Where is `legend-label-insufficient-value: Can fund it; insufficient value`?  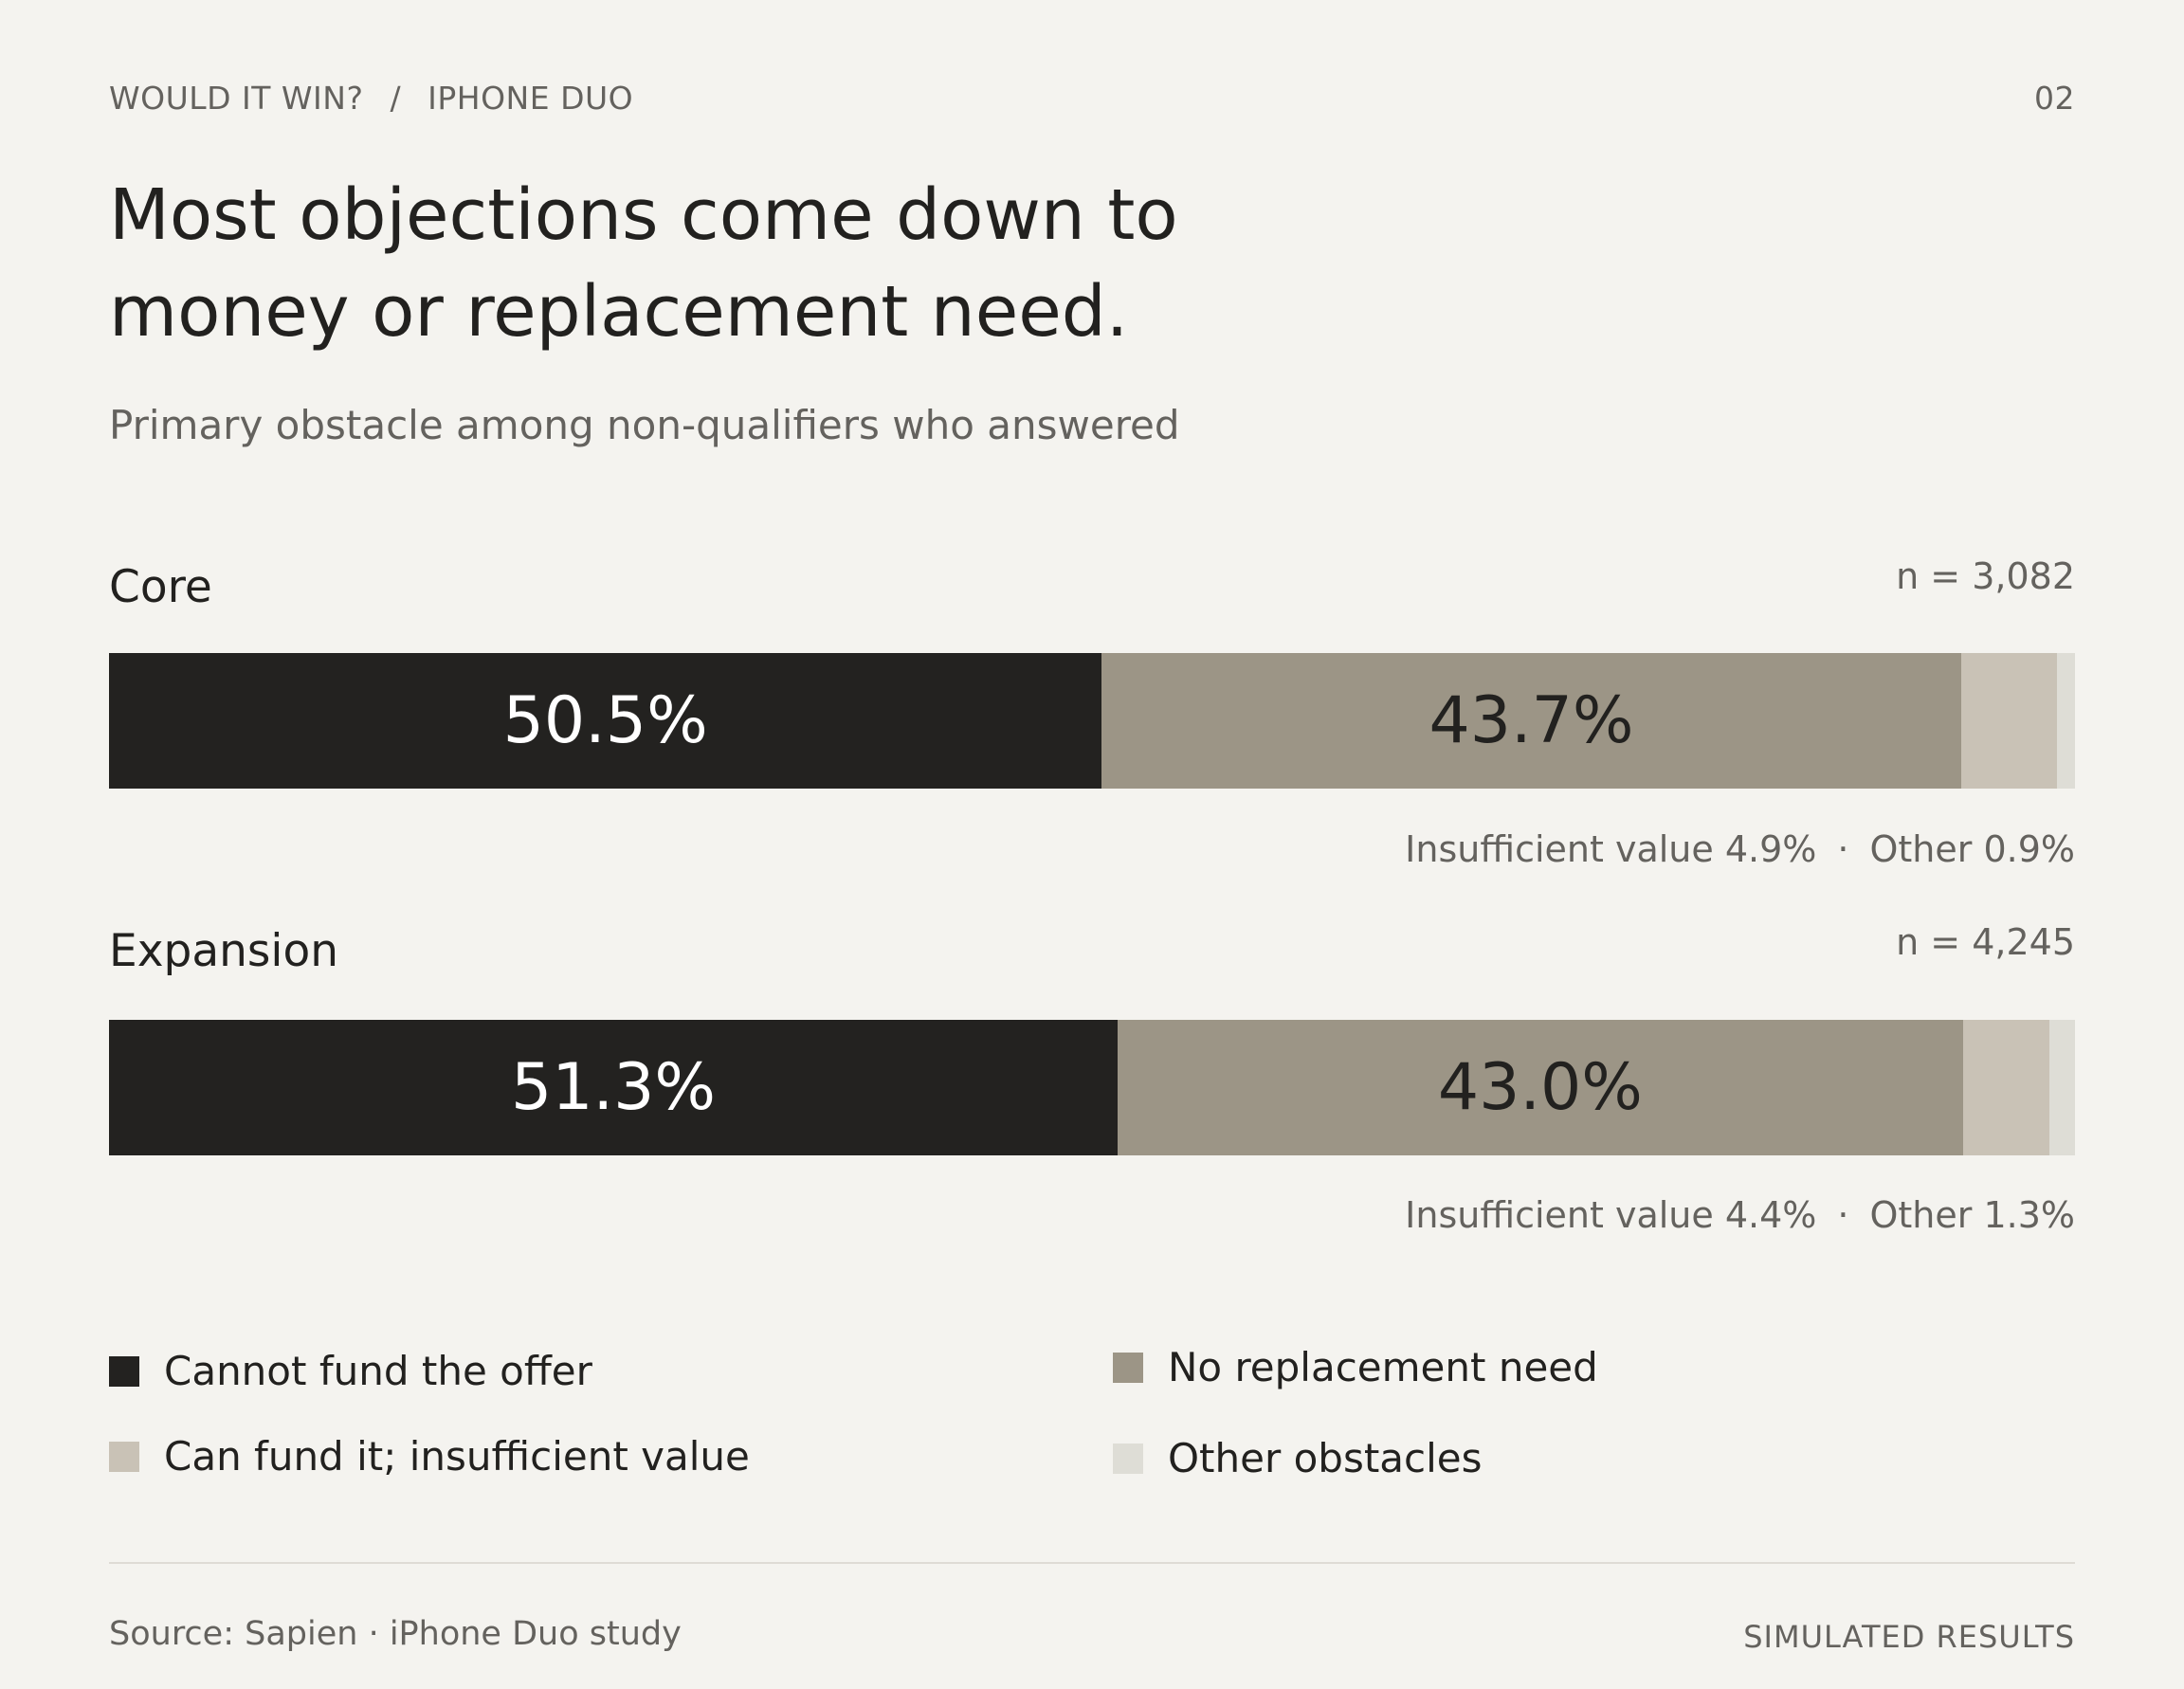
legend-label-insufficient-value: Can fund it; insufficient value is located at coordinates (457, 1456).